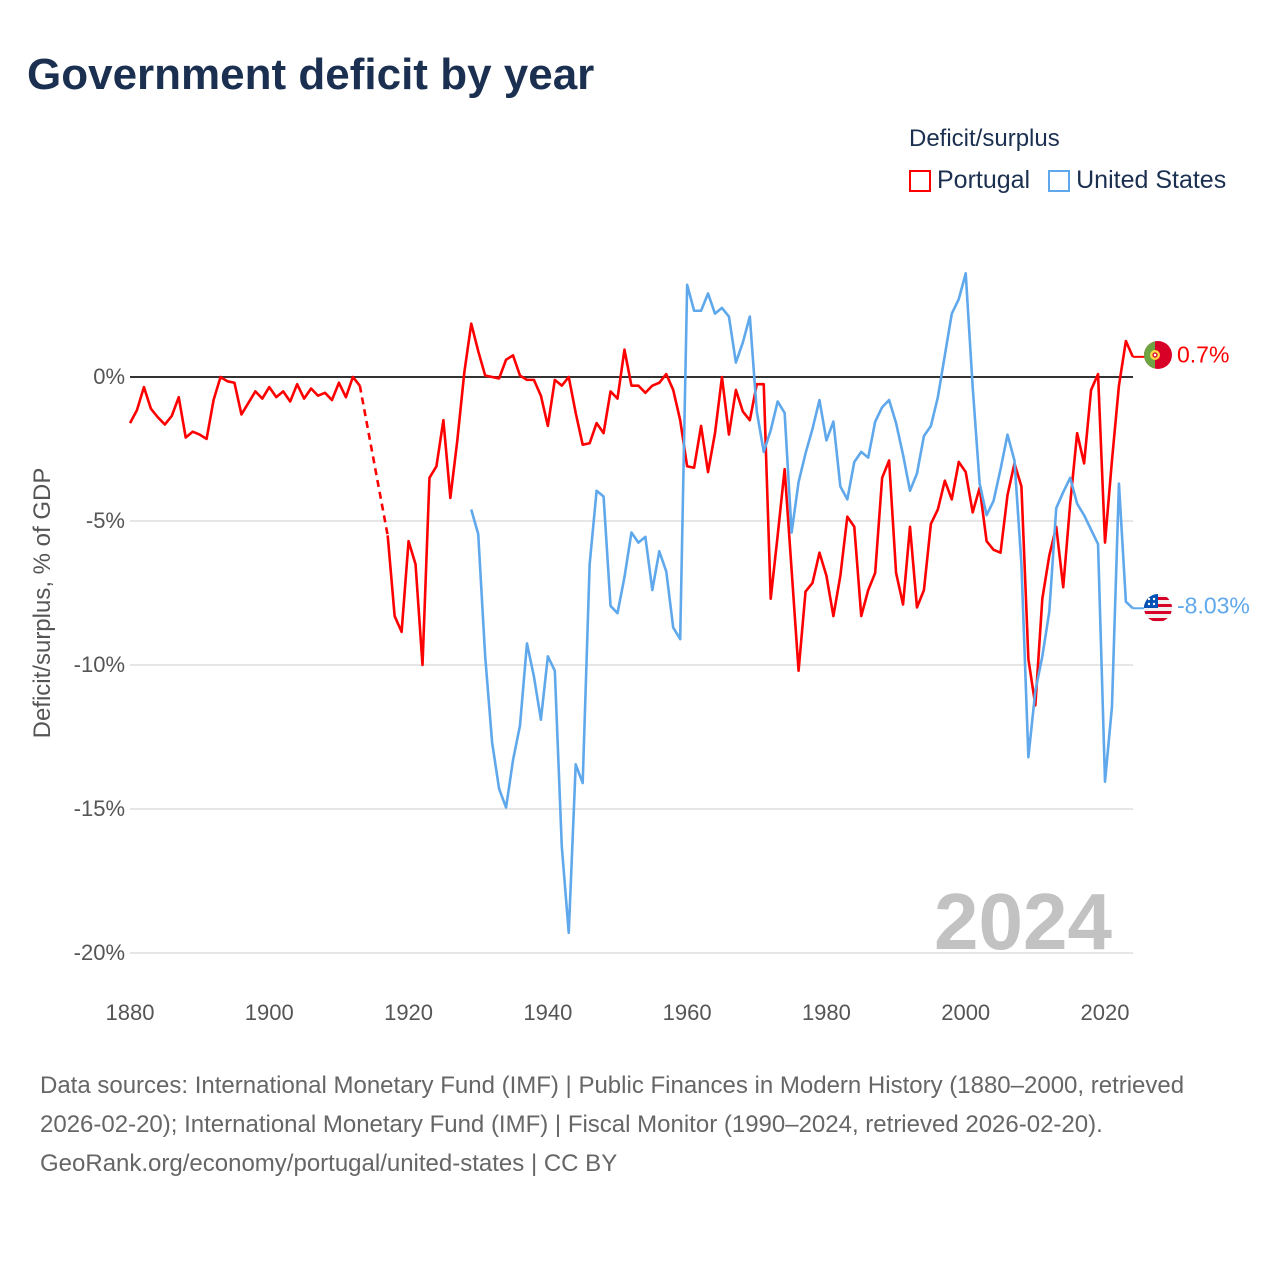 This screenshot has width=1280, height=1280. What do you see at coordinates (99, 952) in the screenshot?
I see `y-tick-label: -20%` at bounding box center [99, 952].